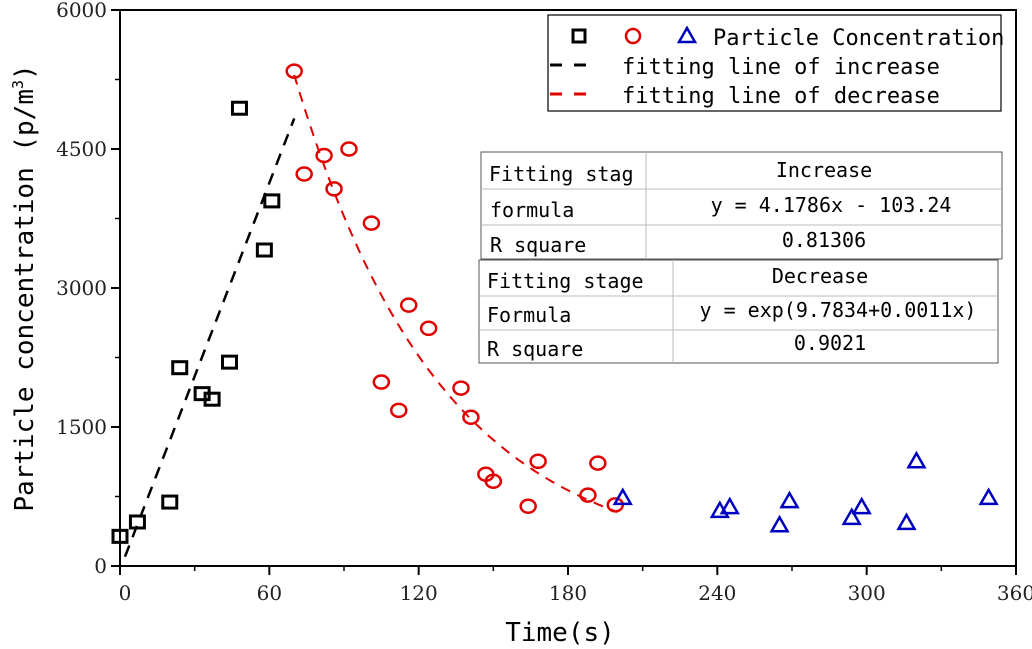  What do you see at coordinates (81, 288) in the screenshot?
I see `y-tick-label: 3000` at bounding box center [81, 288].